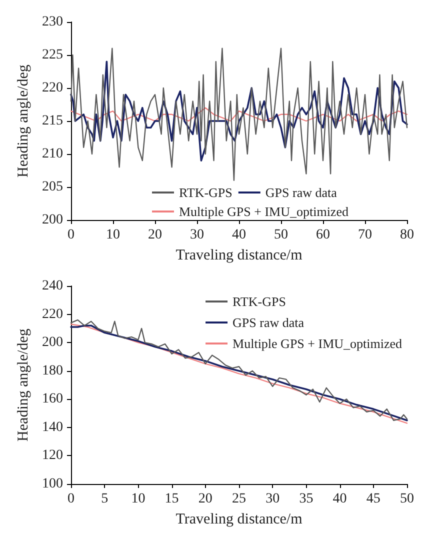 This screenshot has height=549, width=435. What do you see at coordinates (407, 235) in the screenshot?
I see `x-tick-label: 80` at bounding box center [407, 235].